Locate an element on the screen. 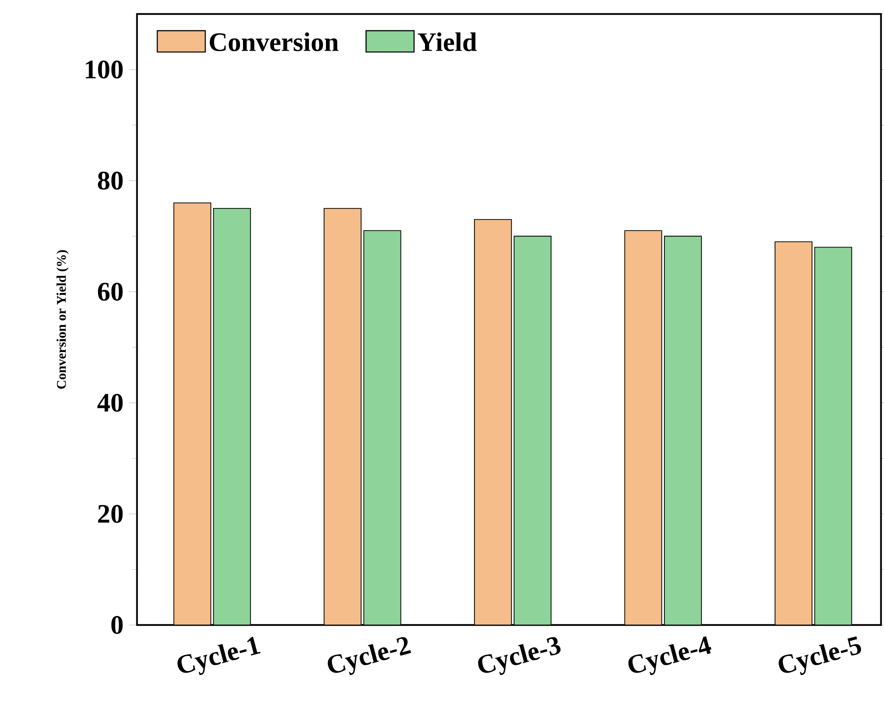  y-axis-title: Conversion or Yield (%) is located at coordinates (62, 319).